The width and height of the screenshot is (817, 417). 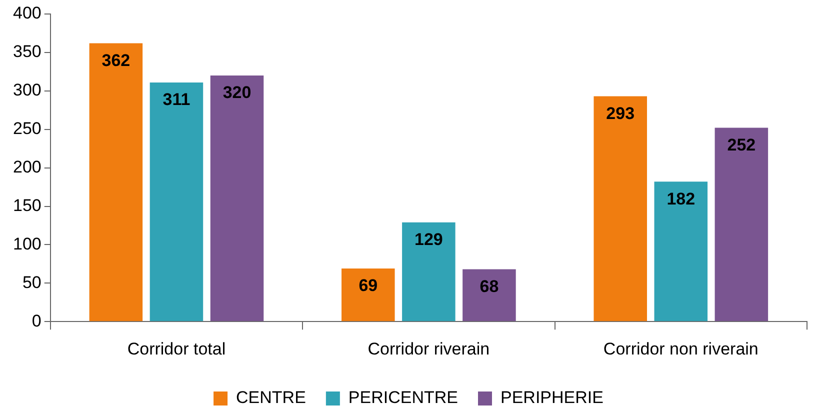 What do you see at coordinates (489, 286) in the screenshot?
I see `data-label: 68` at bounding box center [489, 286].